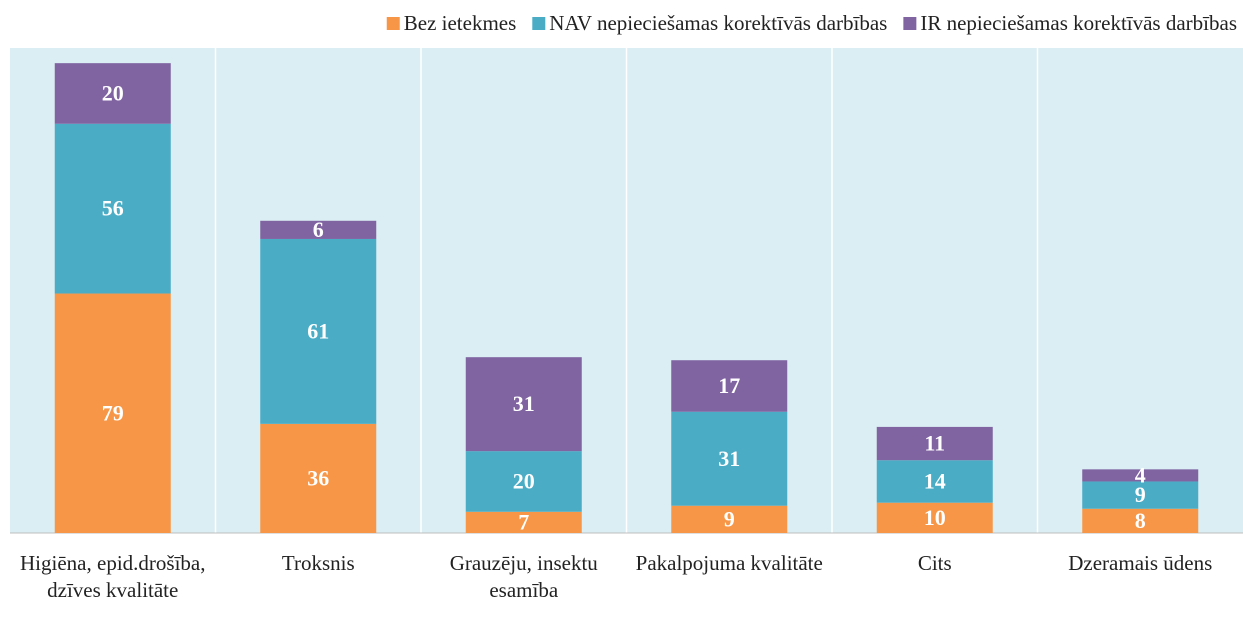  I want to click on x-tick-label: Higiēna, epid.drošība, dzīves kvalitāte, so click(113, 576).